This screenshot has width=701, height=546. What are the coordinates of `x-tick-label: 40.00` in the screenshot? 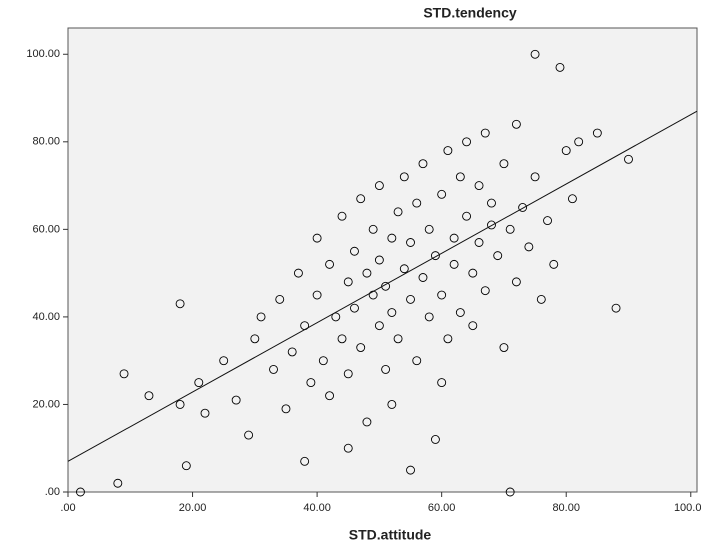 It's located at (317, 508).